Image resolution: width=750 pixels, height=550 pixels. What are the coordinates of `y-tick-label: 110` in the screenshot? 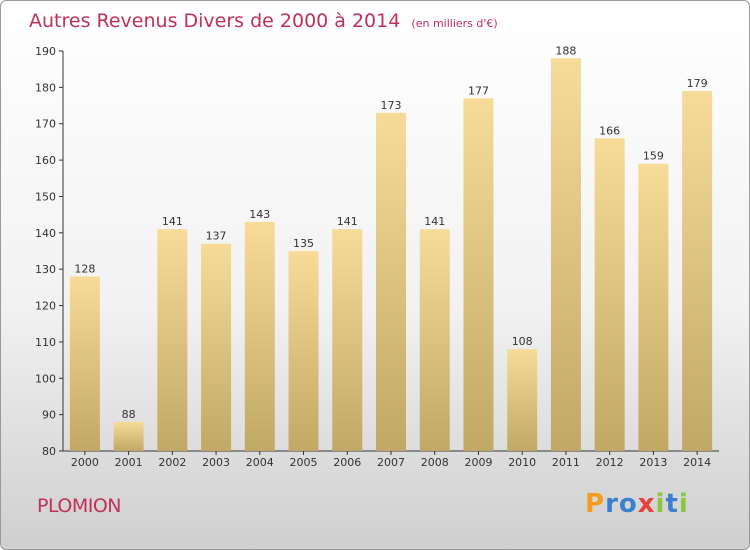 It's located at (45, 342).